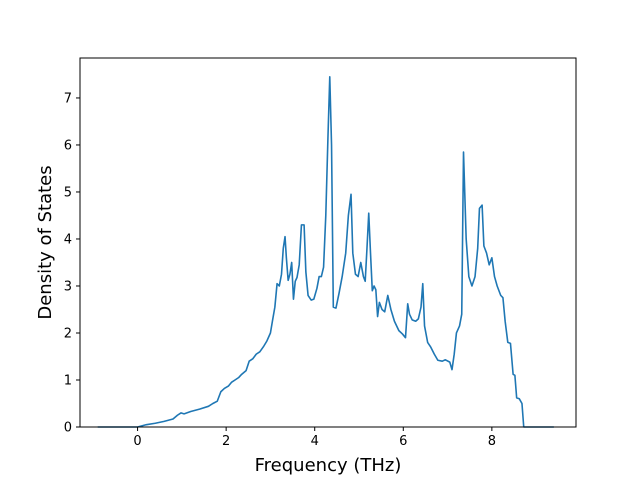  Describe the element at coordinates (68, 428) in the screenshot. I see `y-tick-label: 0` at that location.